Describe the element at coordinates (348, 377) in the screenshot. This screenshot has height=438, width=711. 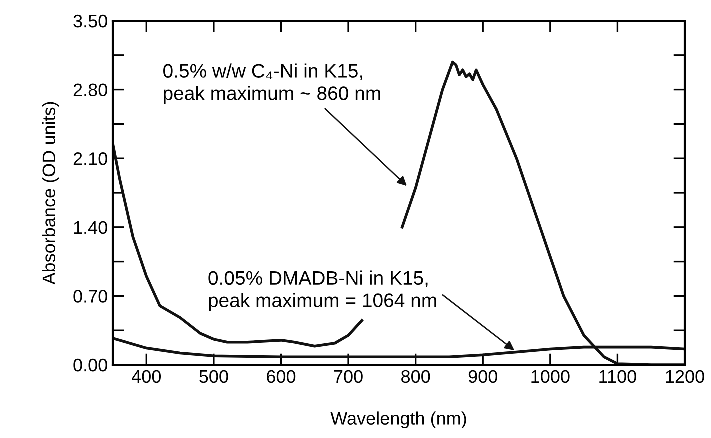
I see `x-tick-label: 700` at that location.